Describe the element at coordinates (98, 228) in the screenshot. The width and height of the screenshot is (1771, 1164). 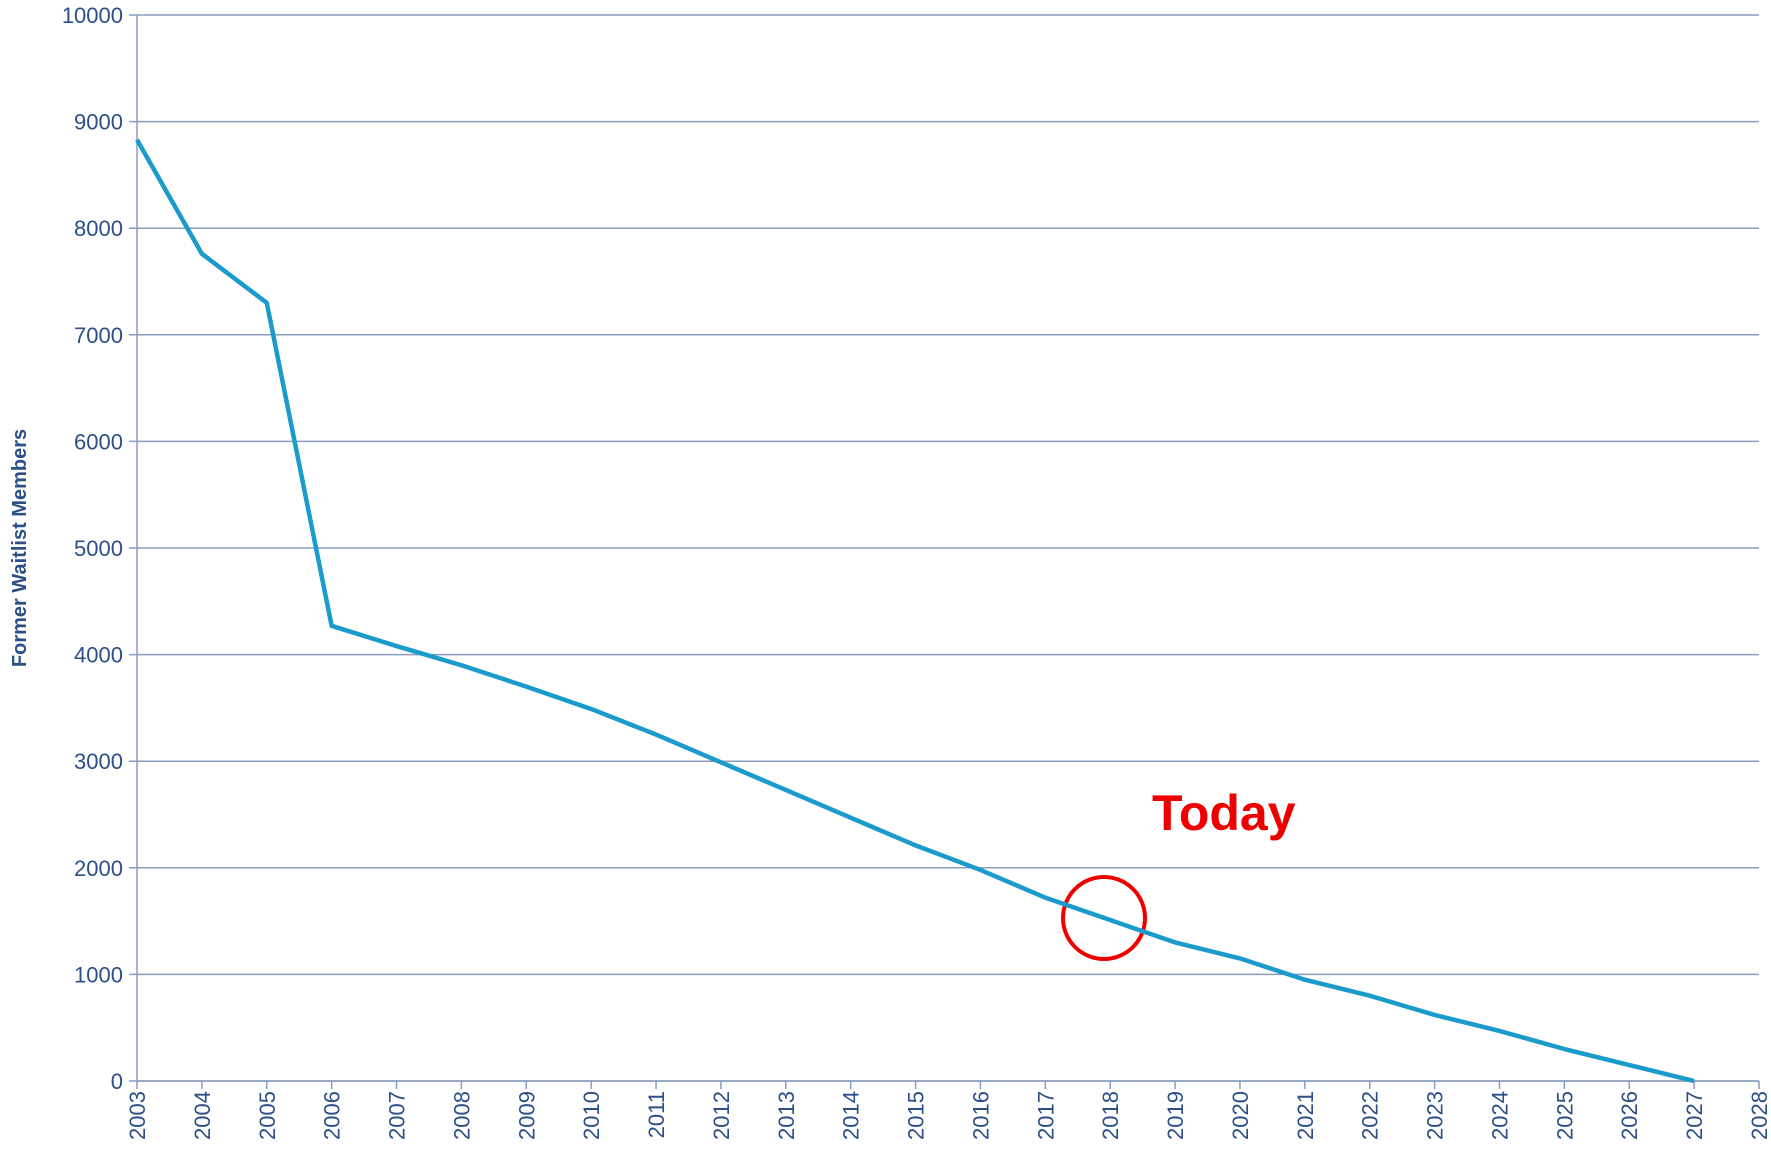
I see `y-tick-label: 8000` at that location.